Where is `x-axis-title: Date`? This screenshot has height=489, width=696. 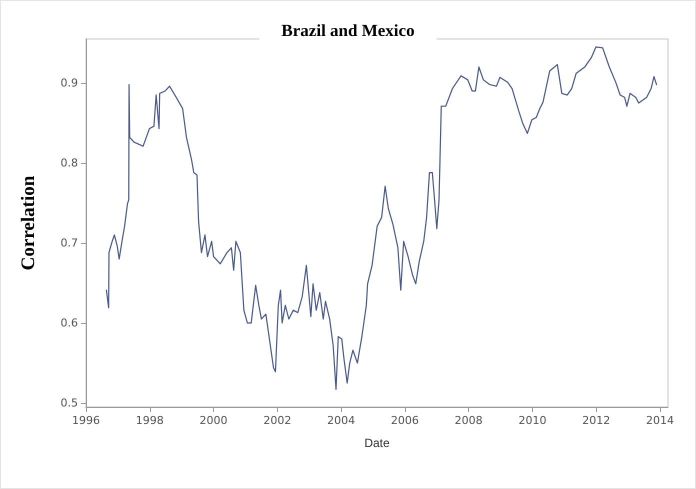
x-axis-title: Date is located at coordinates (377, 443).